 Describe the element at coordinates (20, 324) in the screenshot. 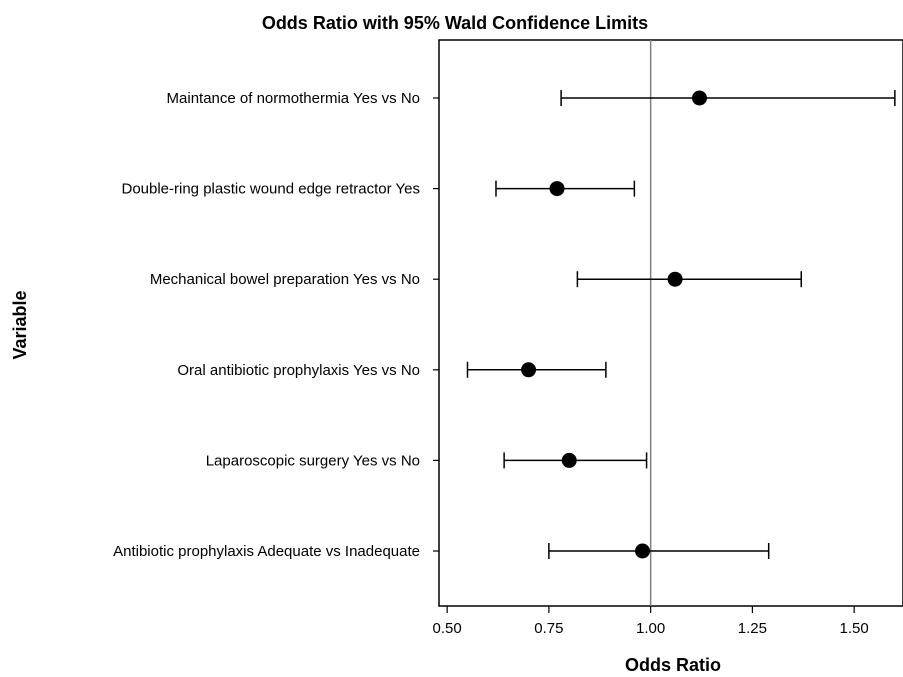

I see `y-axis-title: Variable` at that location.